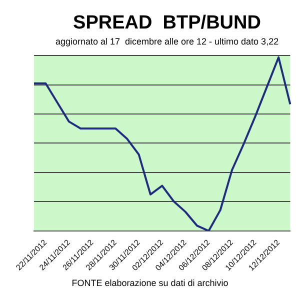  I want to click on chart-title: SPREAD BTP/BUND, so click(167, 23).